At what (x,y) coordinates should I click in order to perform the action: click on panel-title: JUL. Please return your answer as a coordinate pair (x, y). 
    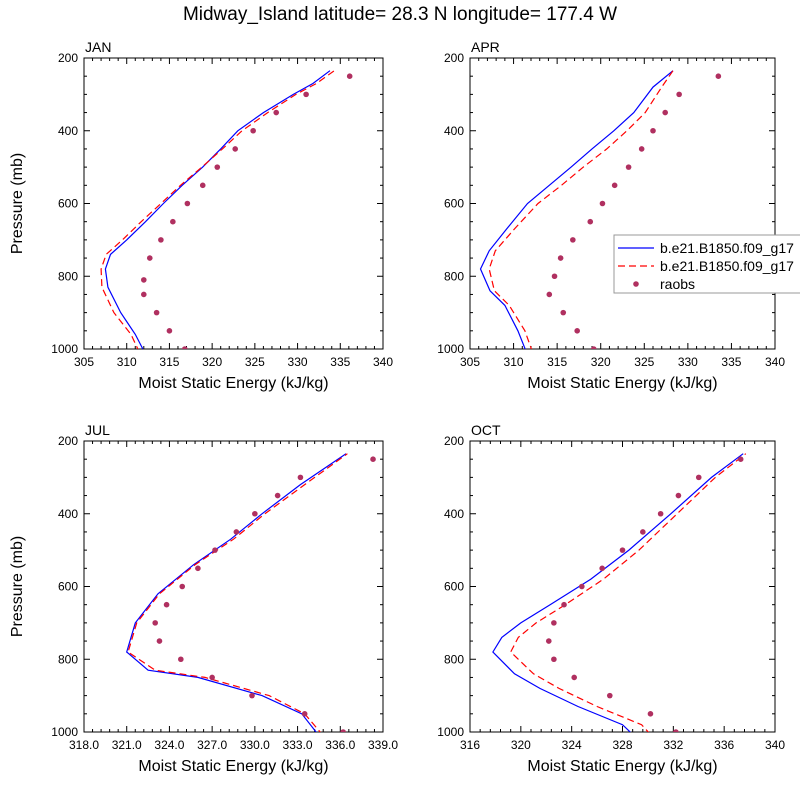
    Looking at the image, I should click on (97, 430).